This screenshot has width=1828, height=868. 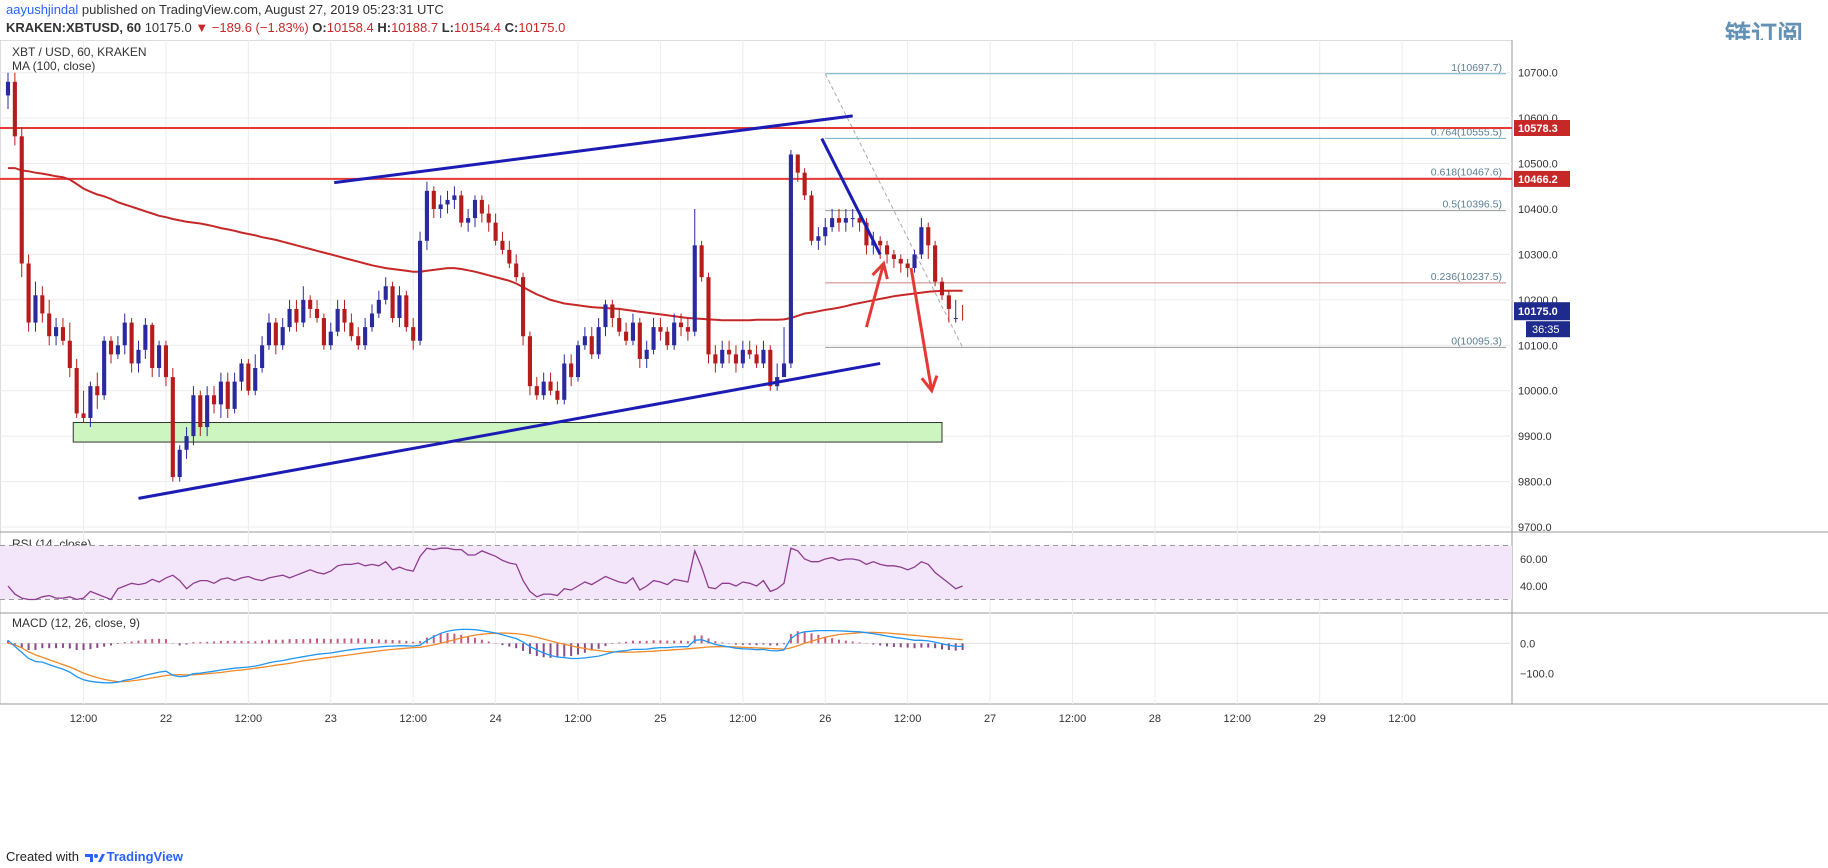 What do you see at coordinates (825, 719) in the screenshot?
I see `time-tick-label: 26` at bounding box center [825, 719].